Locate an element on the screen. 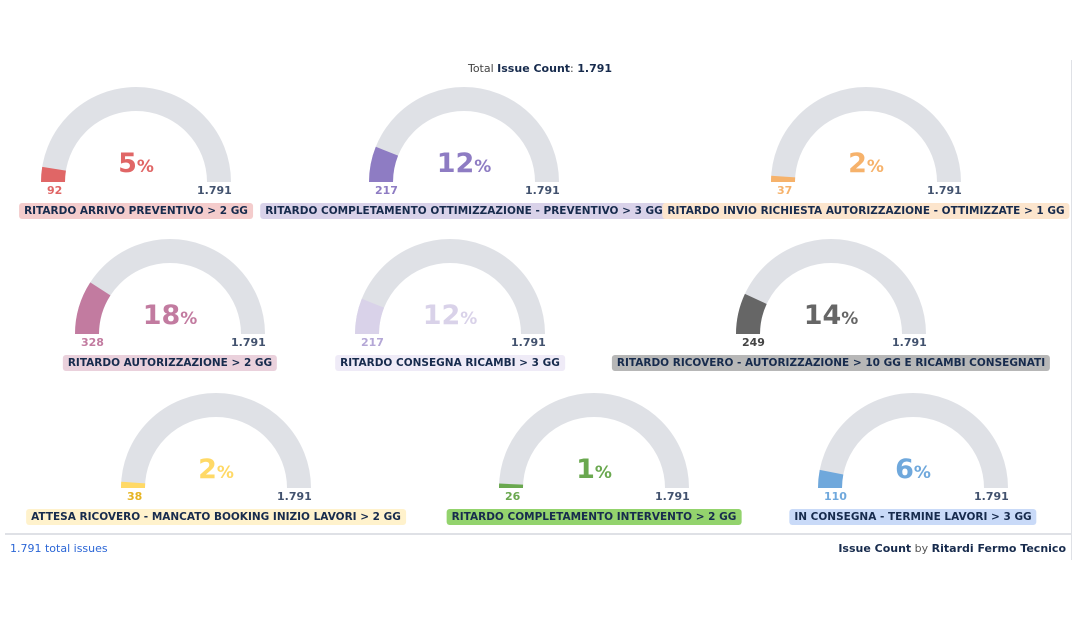 This screenshot has height=620, width=1080. gauge-value: 38 is located at coordinates (135, 496).